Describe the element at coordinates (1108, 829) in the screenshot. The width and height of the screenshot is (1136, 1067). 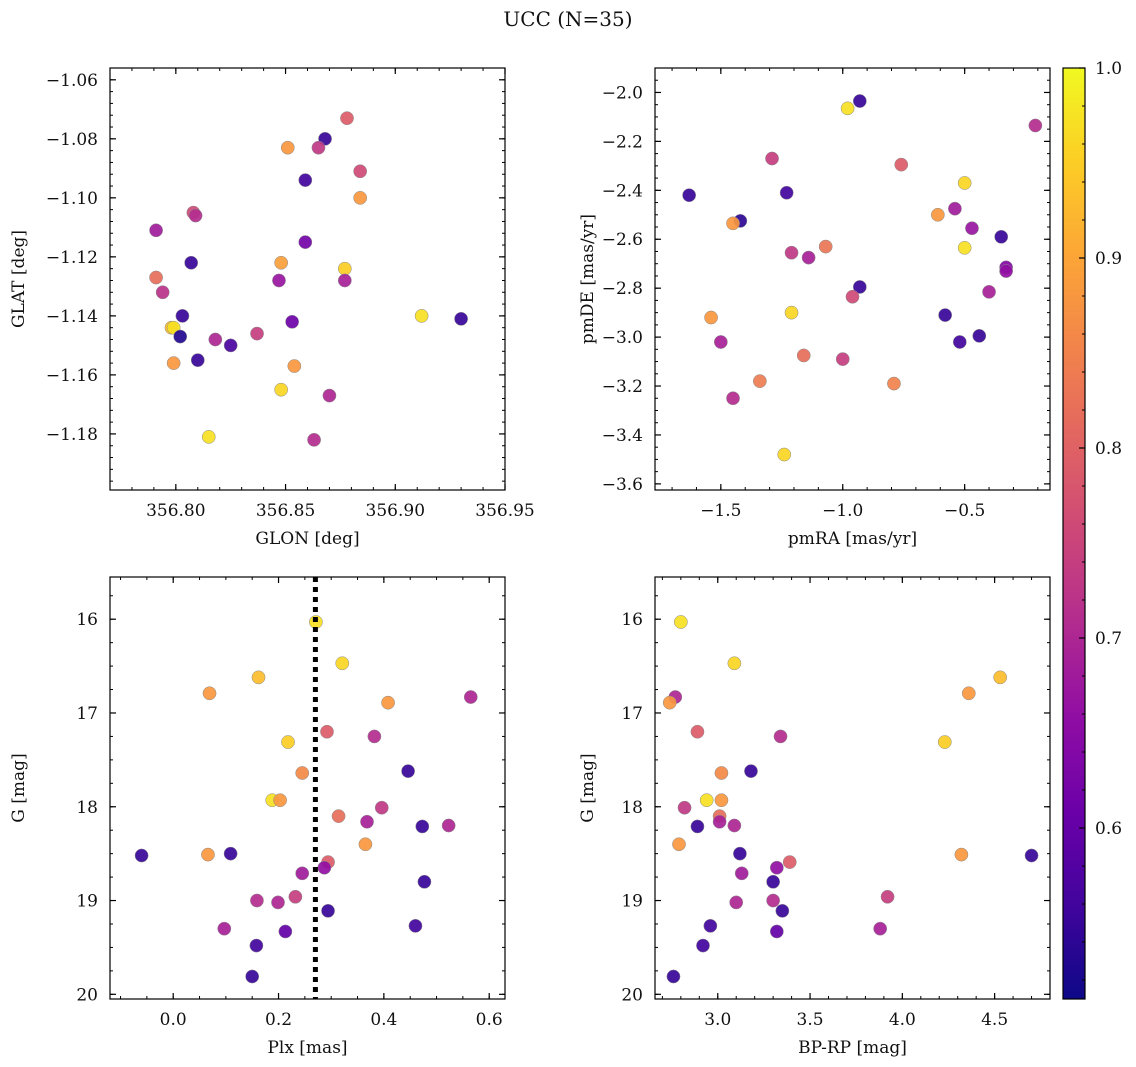
I see `colorbar-tick-label: 0.6` at that location.